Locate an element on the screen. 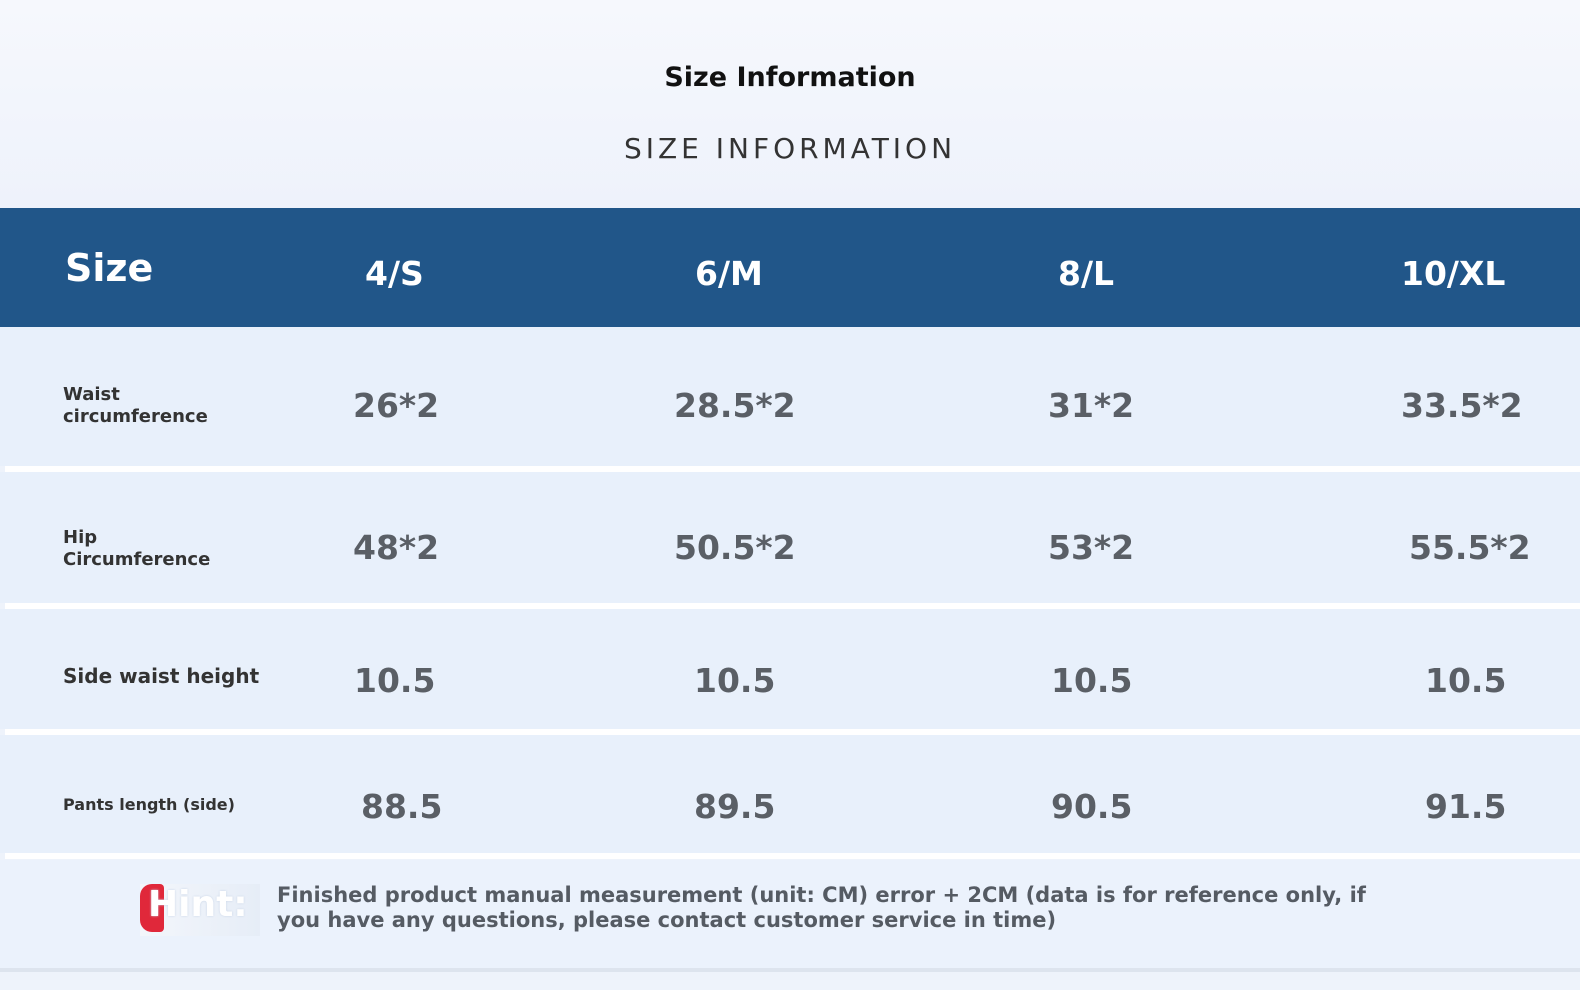  table-header: Size 4/S 6/M 8/L 10/XL is located at coordinates (790, 267).